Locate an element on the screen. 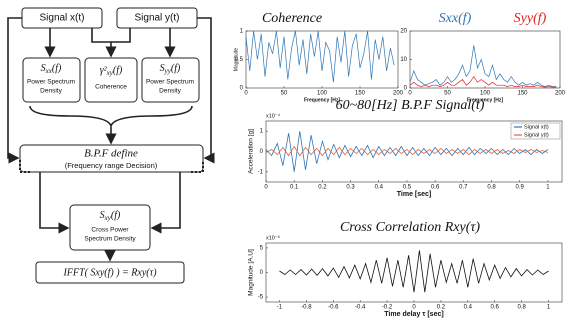 Image resolution: width=580 pixels, height=329 pixels. sxx-box is located at coordinates (51, 80).